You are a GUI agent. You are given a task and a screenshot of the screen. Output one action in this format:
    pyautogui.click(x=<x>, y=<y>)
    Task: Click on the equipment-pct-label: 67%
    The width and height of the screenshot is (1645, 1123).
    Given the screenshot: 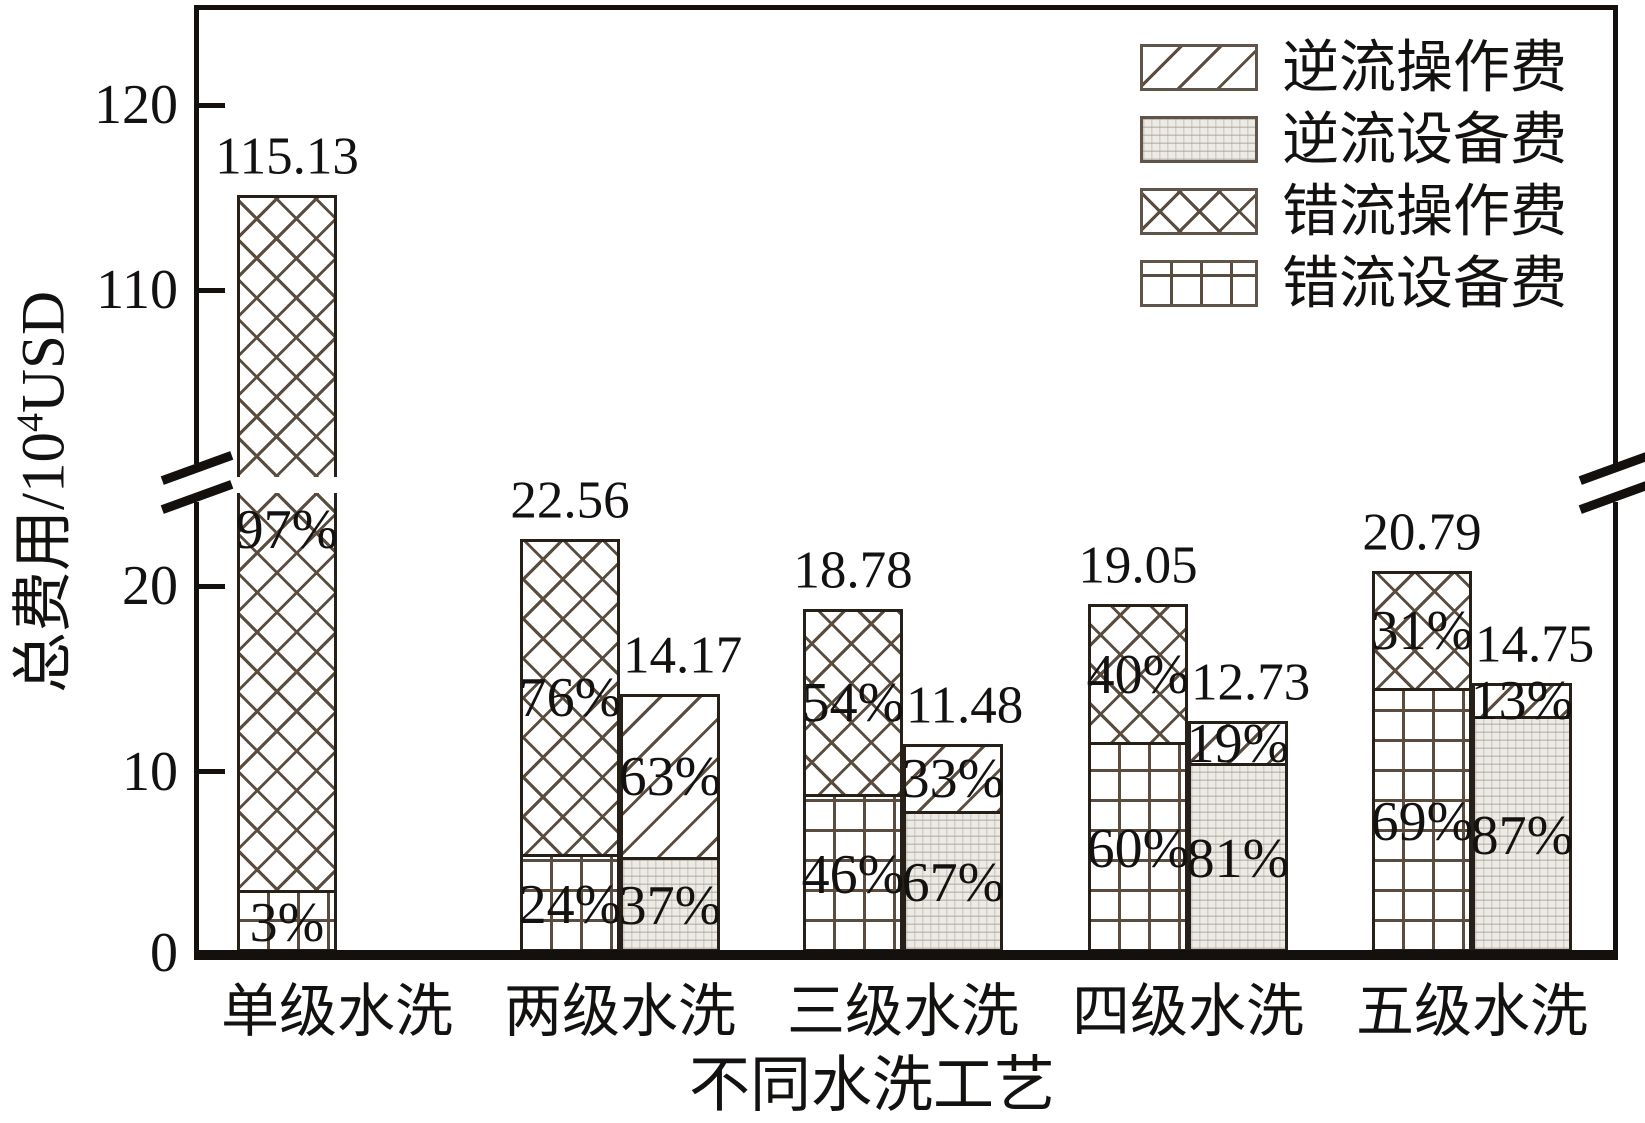 What is the action you would take?
    pyautogui.click(x=953, y=883)
    